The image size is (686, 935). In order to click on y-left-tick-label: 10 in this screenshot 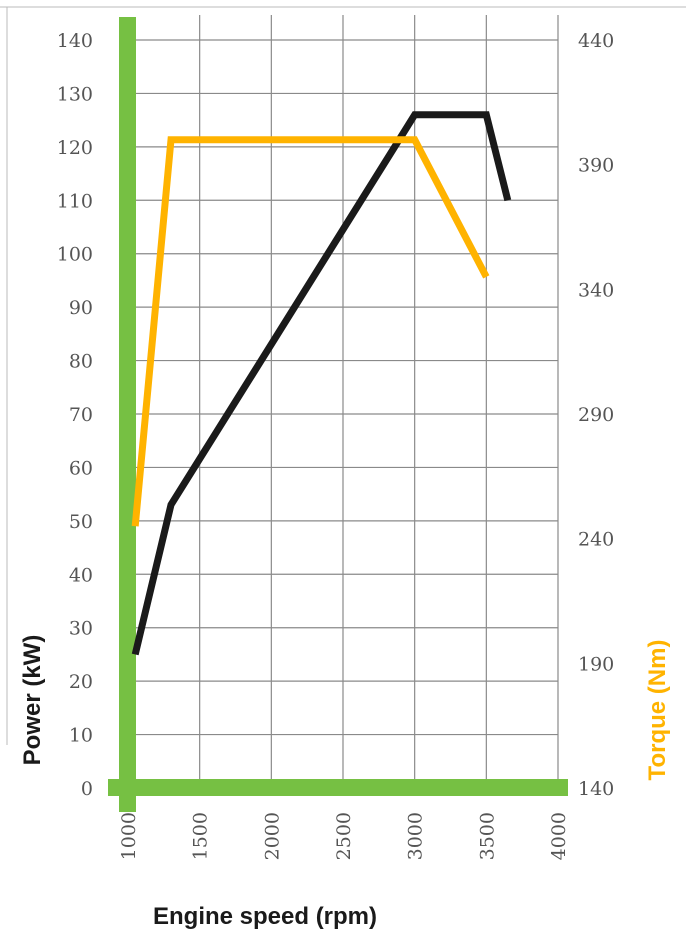, I will do `click(81, 736)`.